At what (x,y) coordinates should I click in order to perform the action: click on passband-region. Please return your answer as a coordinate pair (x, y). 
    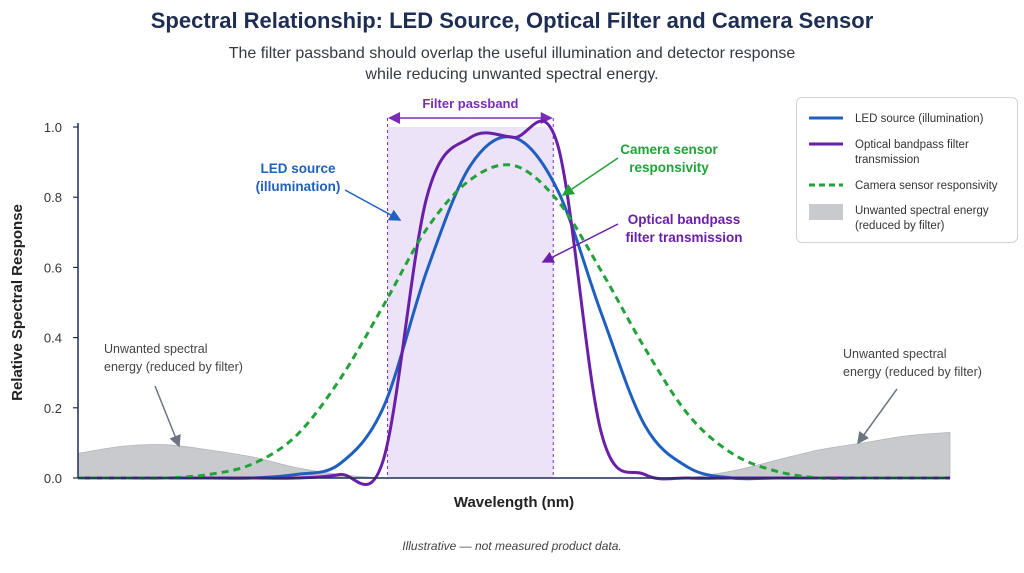
    Looking at the image, I should click on (470, 302).